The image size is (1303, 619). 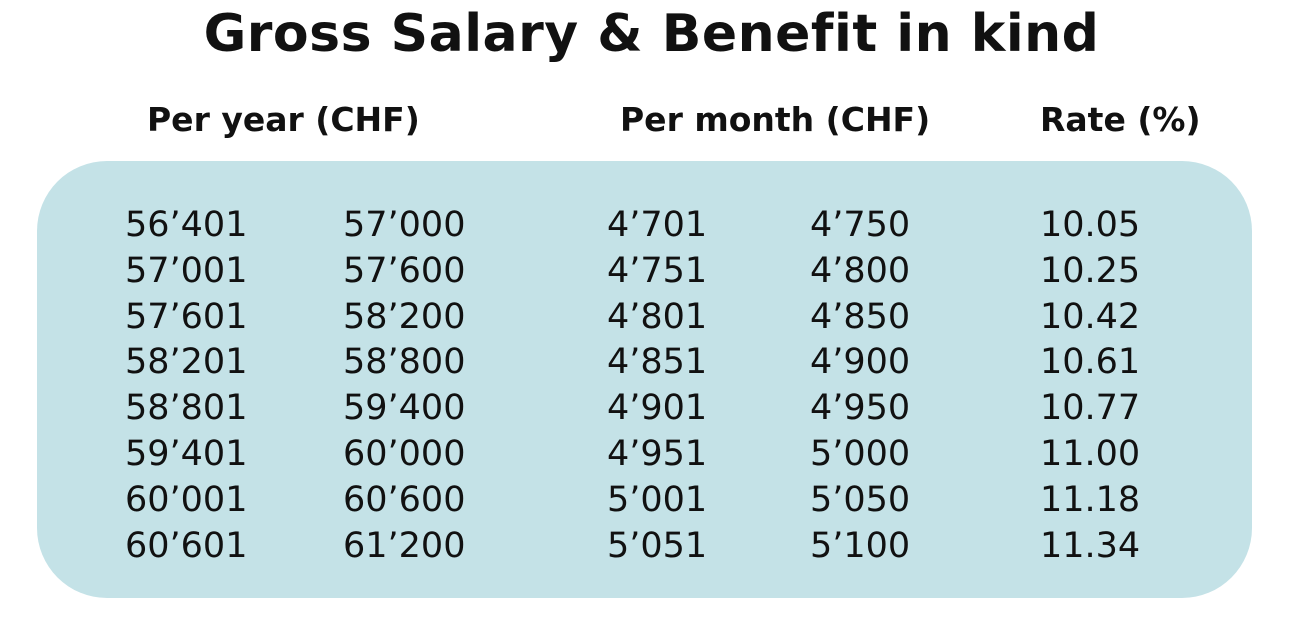 I want to click on rate-cell: 11.18, so click(x=1090, y=499).